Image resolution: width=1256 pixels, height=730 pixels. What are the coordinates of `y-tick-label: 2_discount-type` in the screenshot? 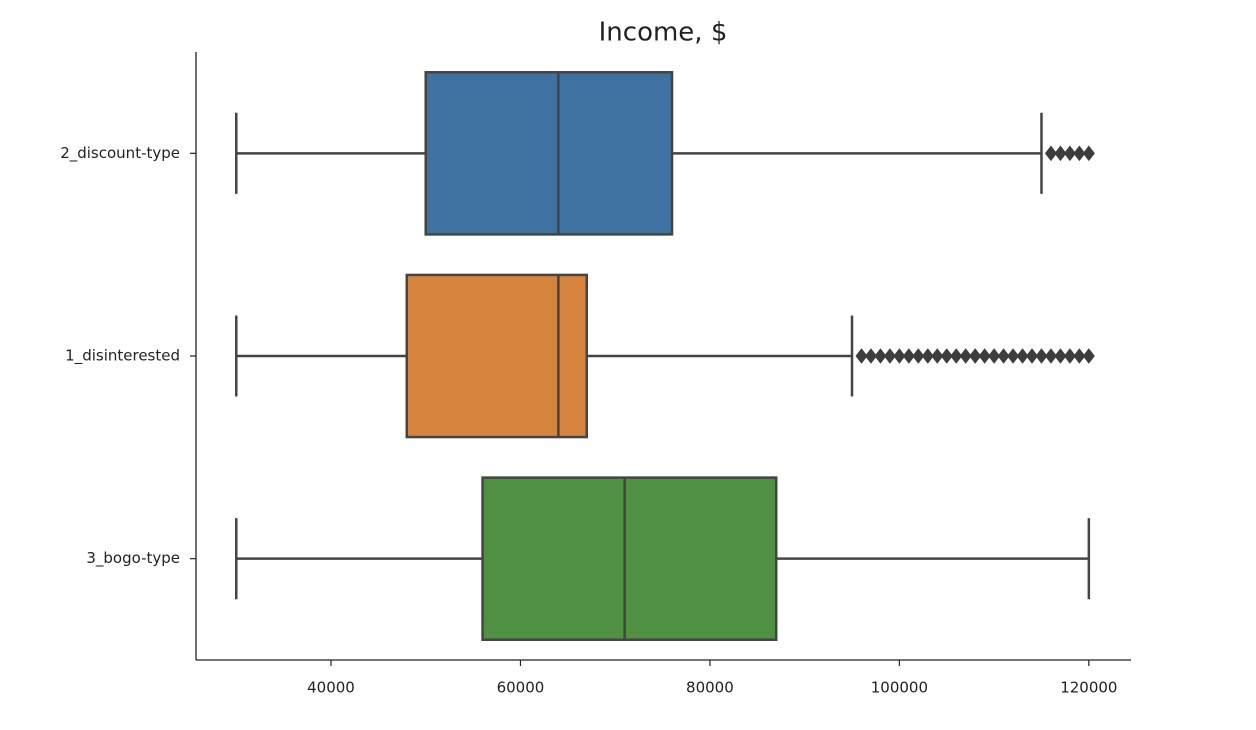 It's located at (120, 153).